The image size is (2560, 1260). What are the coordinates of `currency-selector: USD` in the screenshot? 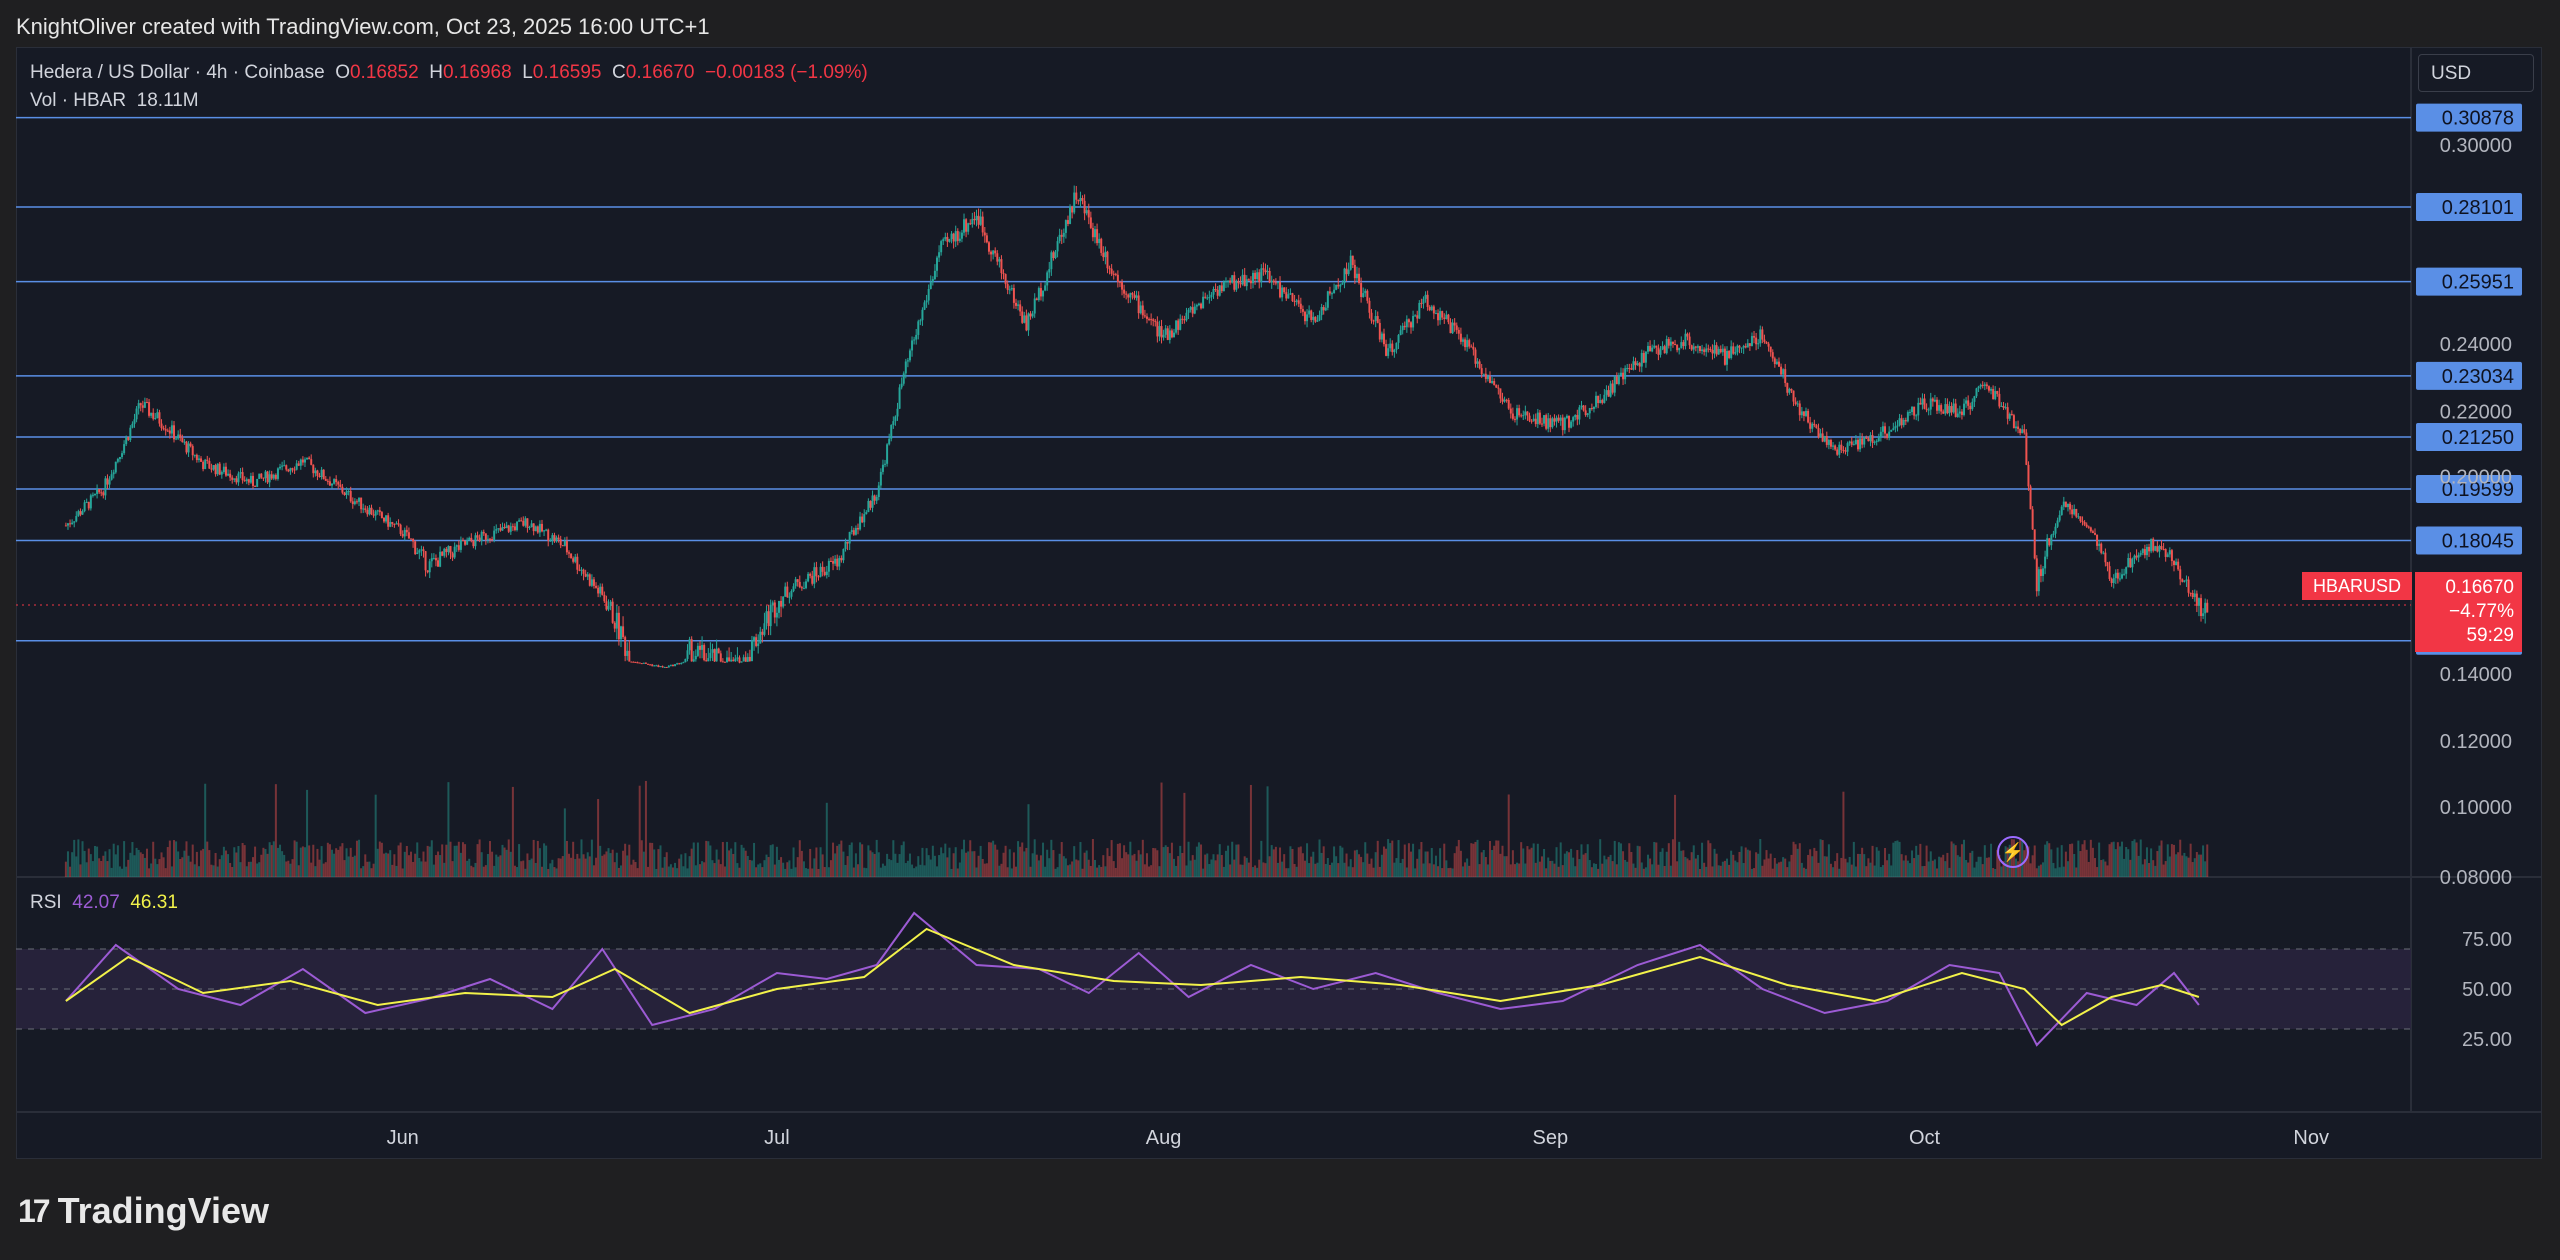 It's located at (2476, 73).